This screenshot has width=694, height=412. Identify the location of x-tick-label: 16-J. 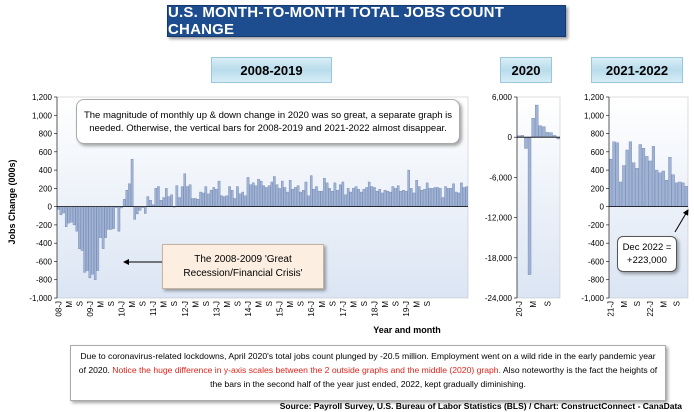
(311, 309).